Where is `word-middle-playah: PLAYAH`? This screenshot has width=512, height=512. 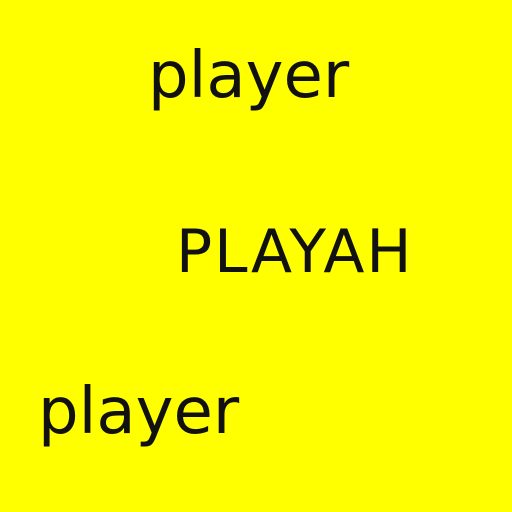 word-middle-playah: PLAYAH is located at coordinates (295, 252).